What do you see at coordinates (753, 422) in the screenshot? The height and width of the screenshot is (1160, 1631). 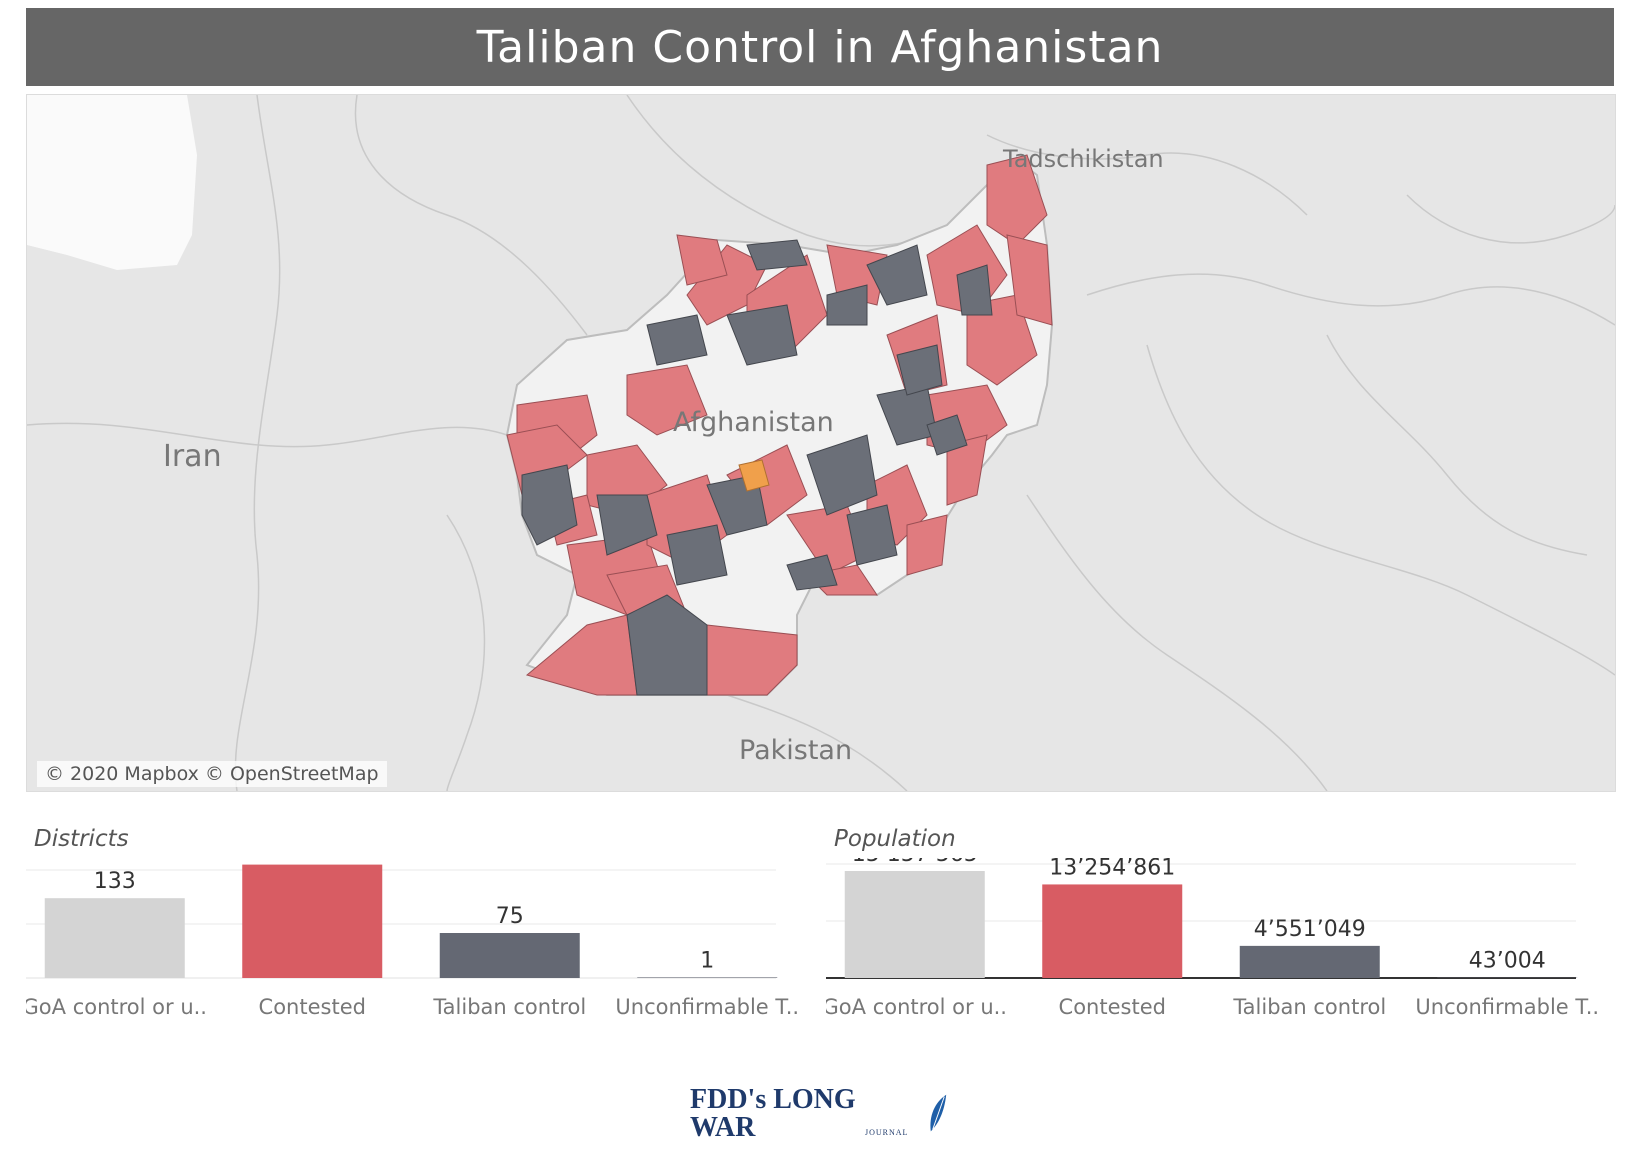 I see `label-afghanistan: Afghanistan` at bounding box center [753, 422].